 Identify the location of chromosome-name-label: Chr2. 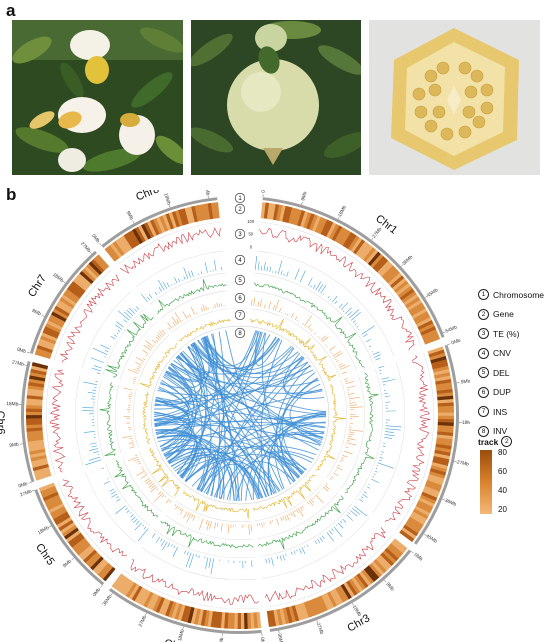
(469, 451).